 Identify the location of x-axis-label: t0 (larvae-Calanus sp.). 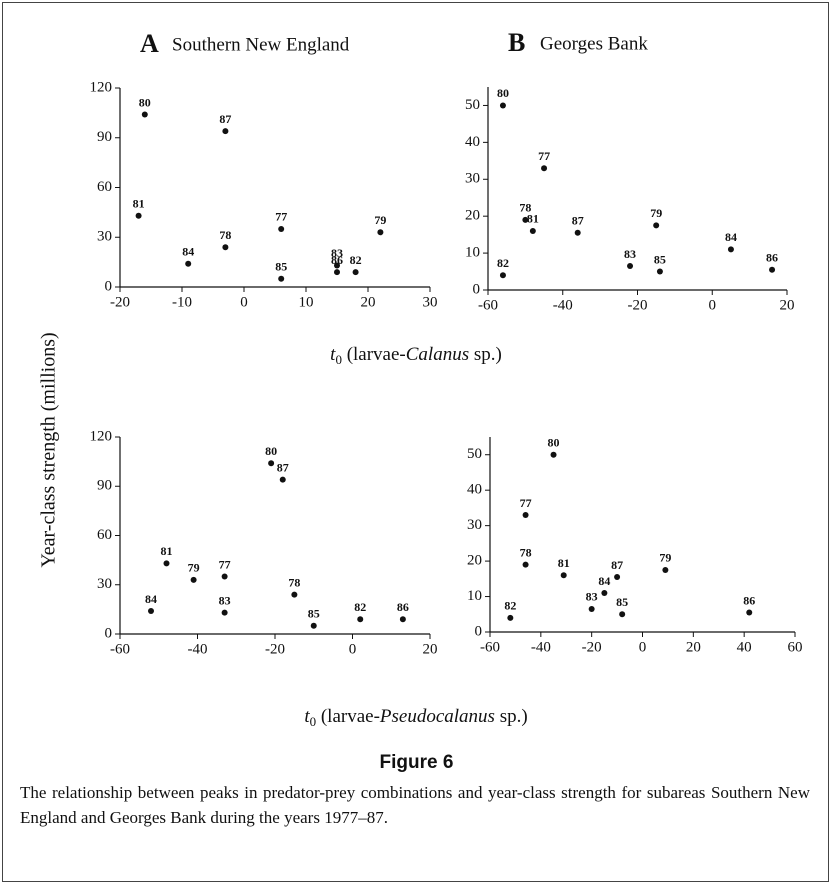
(416, 355).